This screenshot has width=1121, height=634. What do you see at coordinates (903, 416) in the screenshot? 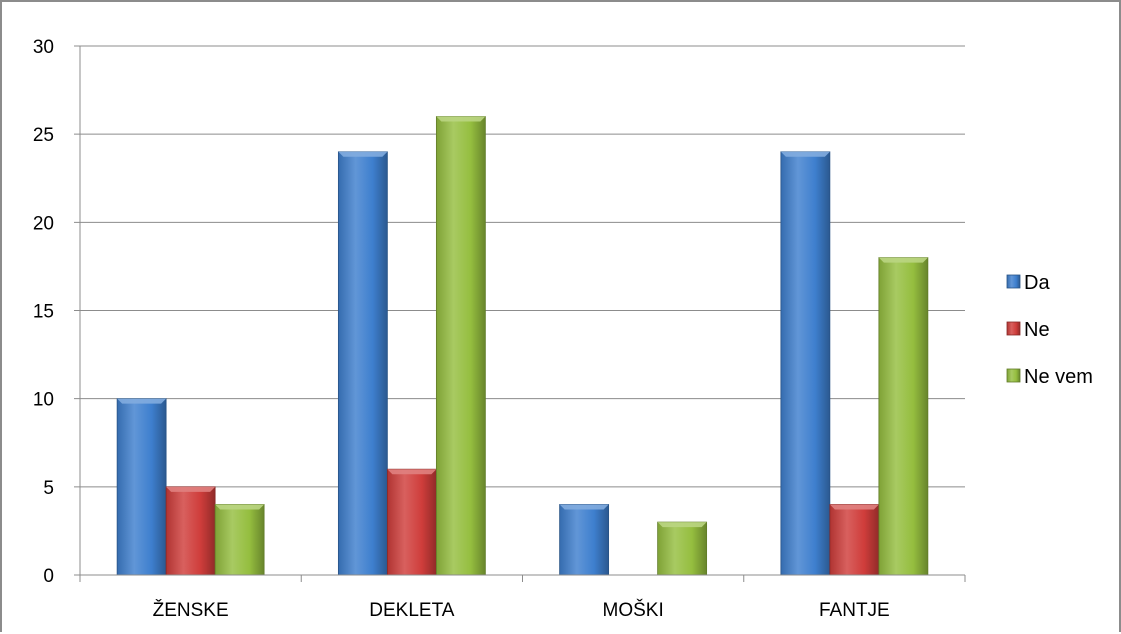
I see `bar-fantje-ne-vem` at bounding box center [903, 416].